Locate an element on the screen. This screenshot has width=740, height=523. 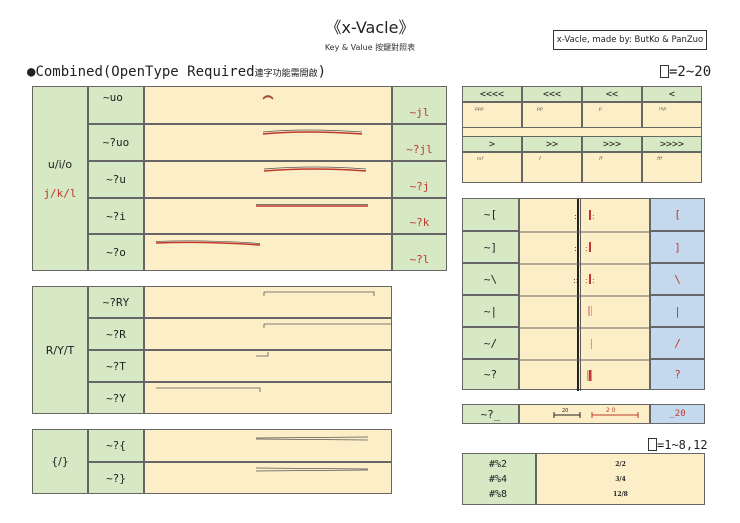
barline-key: ~| is located at coordinates (490, 311).